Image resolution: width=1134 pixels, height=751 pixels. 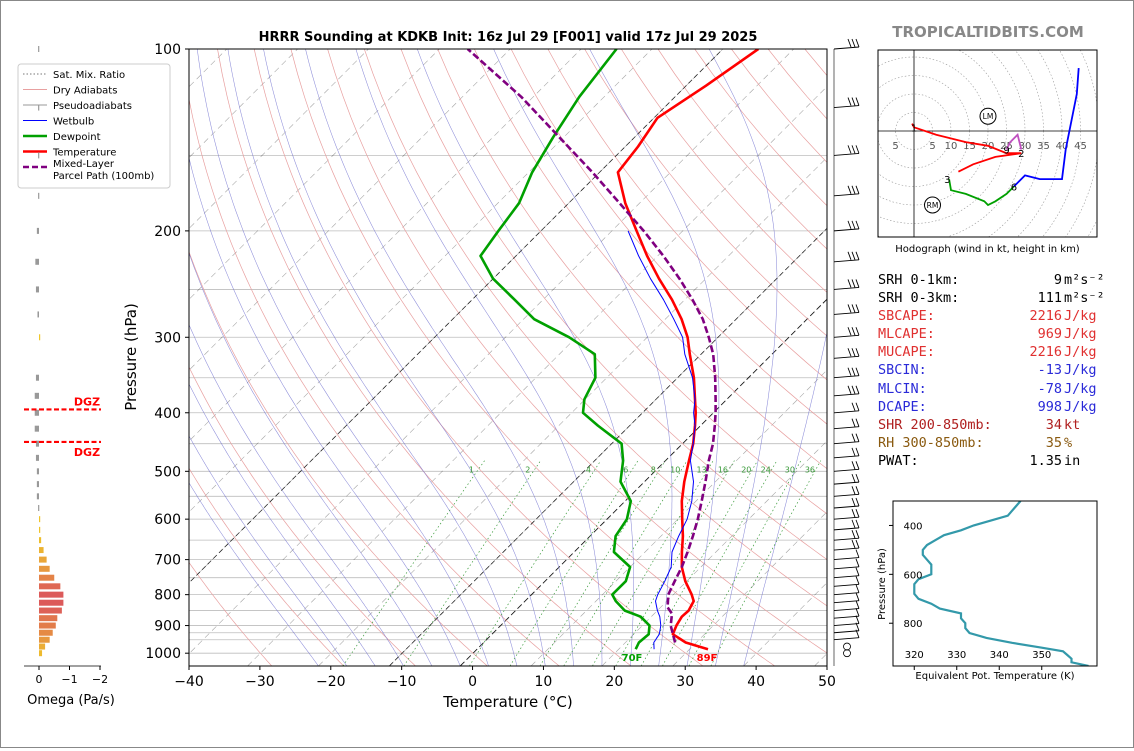 What do you see at coordinates (912, 526) in the screenshot?
I see `theta-e-y-tick-label: 400` at bounding box center [912, 526].